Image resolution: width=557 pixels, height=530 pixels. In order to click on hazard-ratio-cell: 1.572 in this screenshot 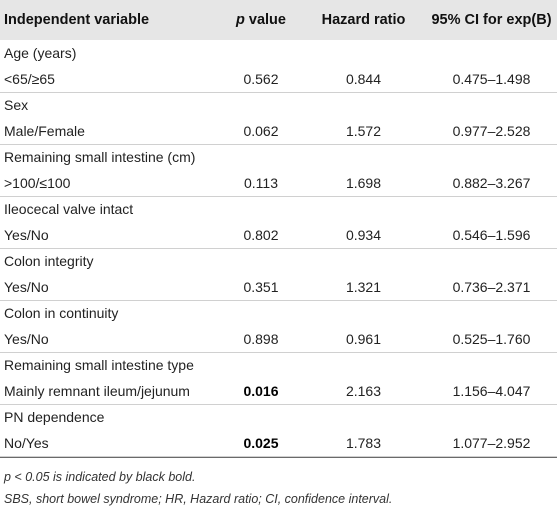, I will do `click(363, 131)`.